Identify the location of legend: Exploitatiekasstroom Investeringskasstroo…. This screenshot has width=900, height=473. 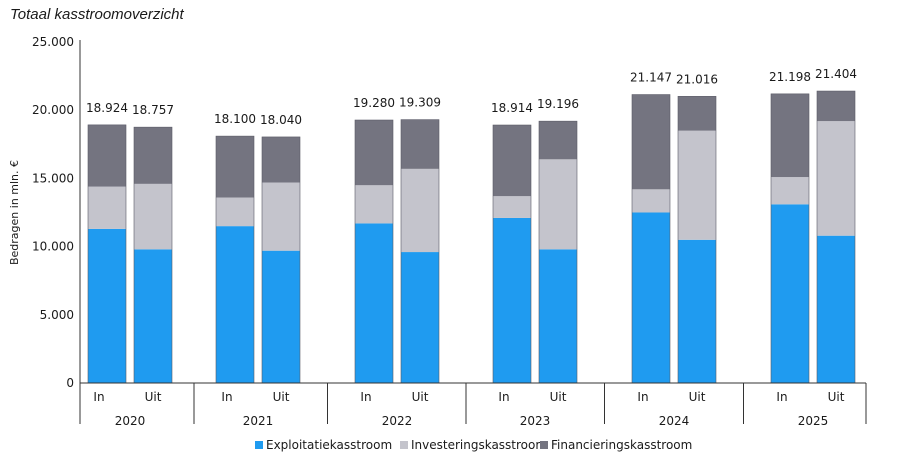
(473, 445).